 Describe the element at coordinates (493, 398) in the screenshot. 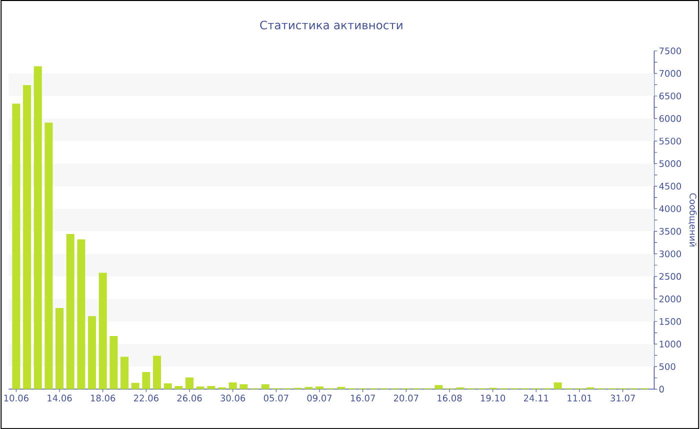

I see `x-tick-label: 19.10` at that location.